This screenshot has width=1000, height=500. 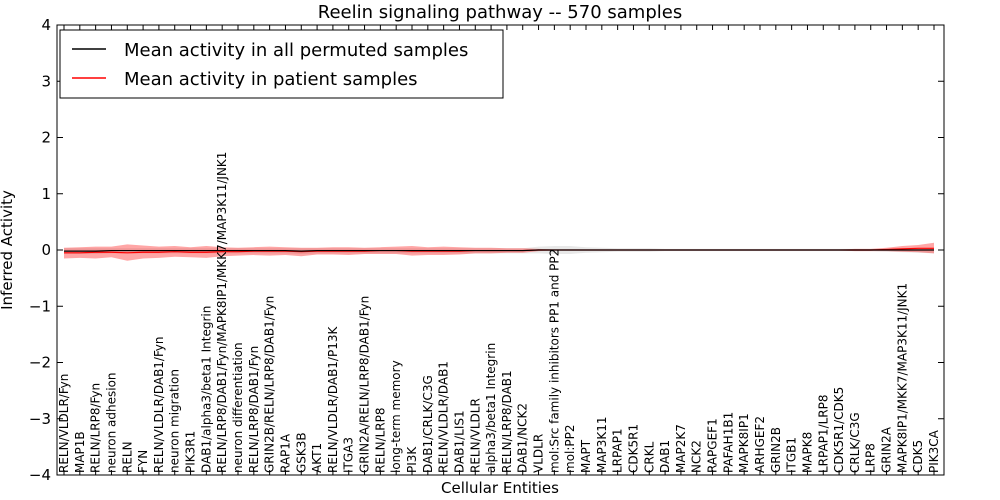 I want to click on legend-label-permuted: Mean activity in all permuted samples, so click(x=296, y=50).